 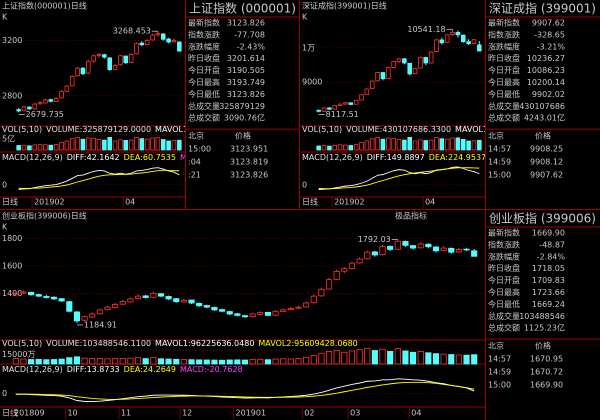 What do you see at coordinates (542, 218) in the screenshot?
I see `quote-title: 创业板指 (399006)` at bounding box center [542, 218].